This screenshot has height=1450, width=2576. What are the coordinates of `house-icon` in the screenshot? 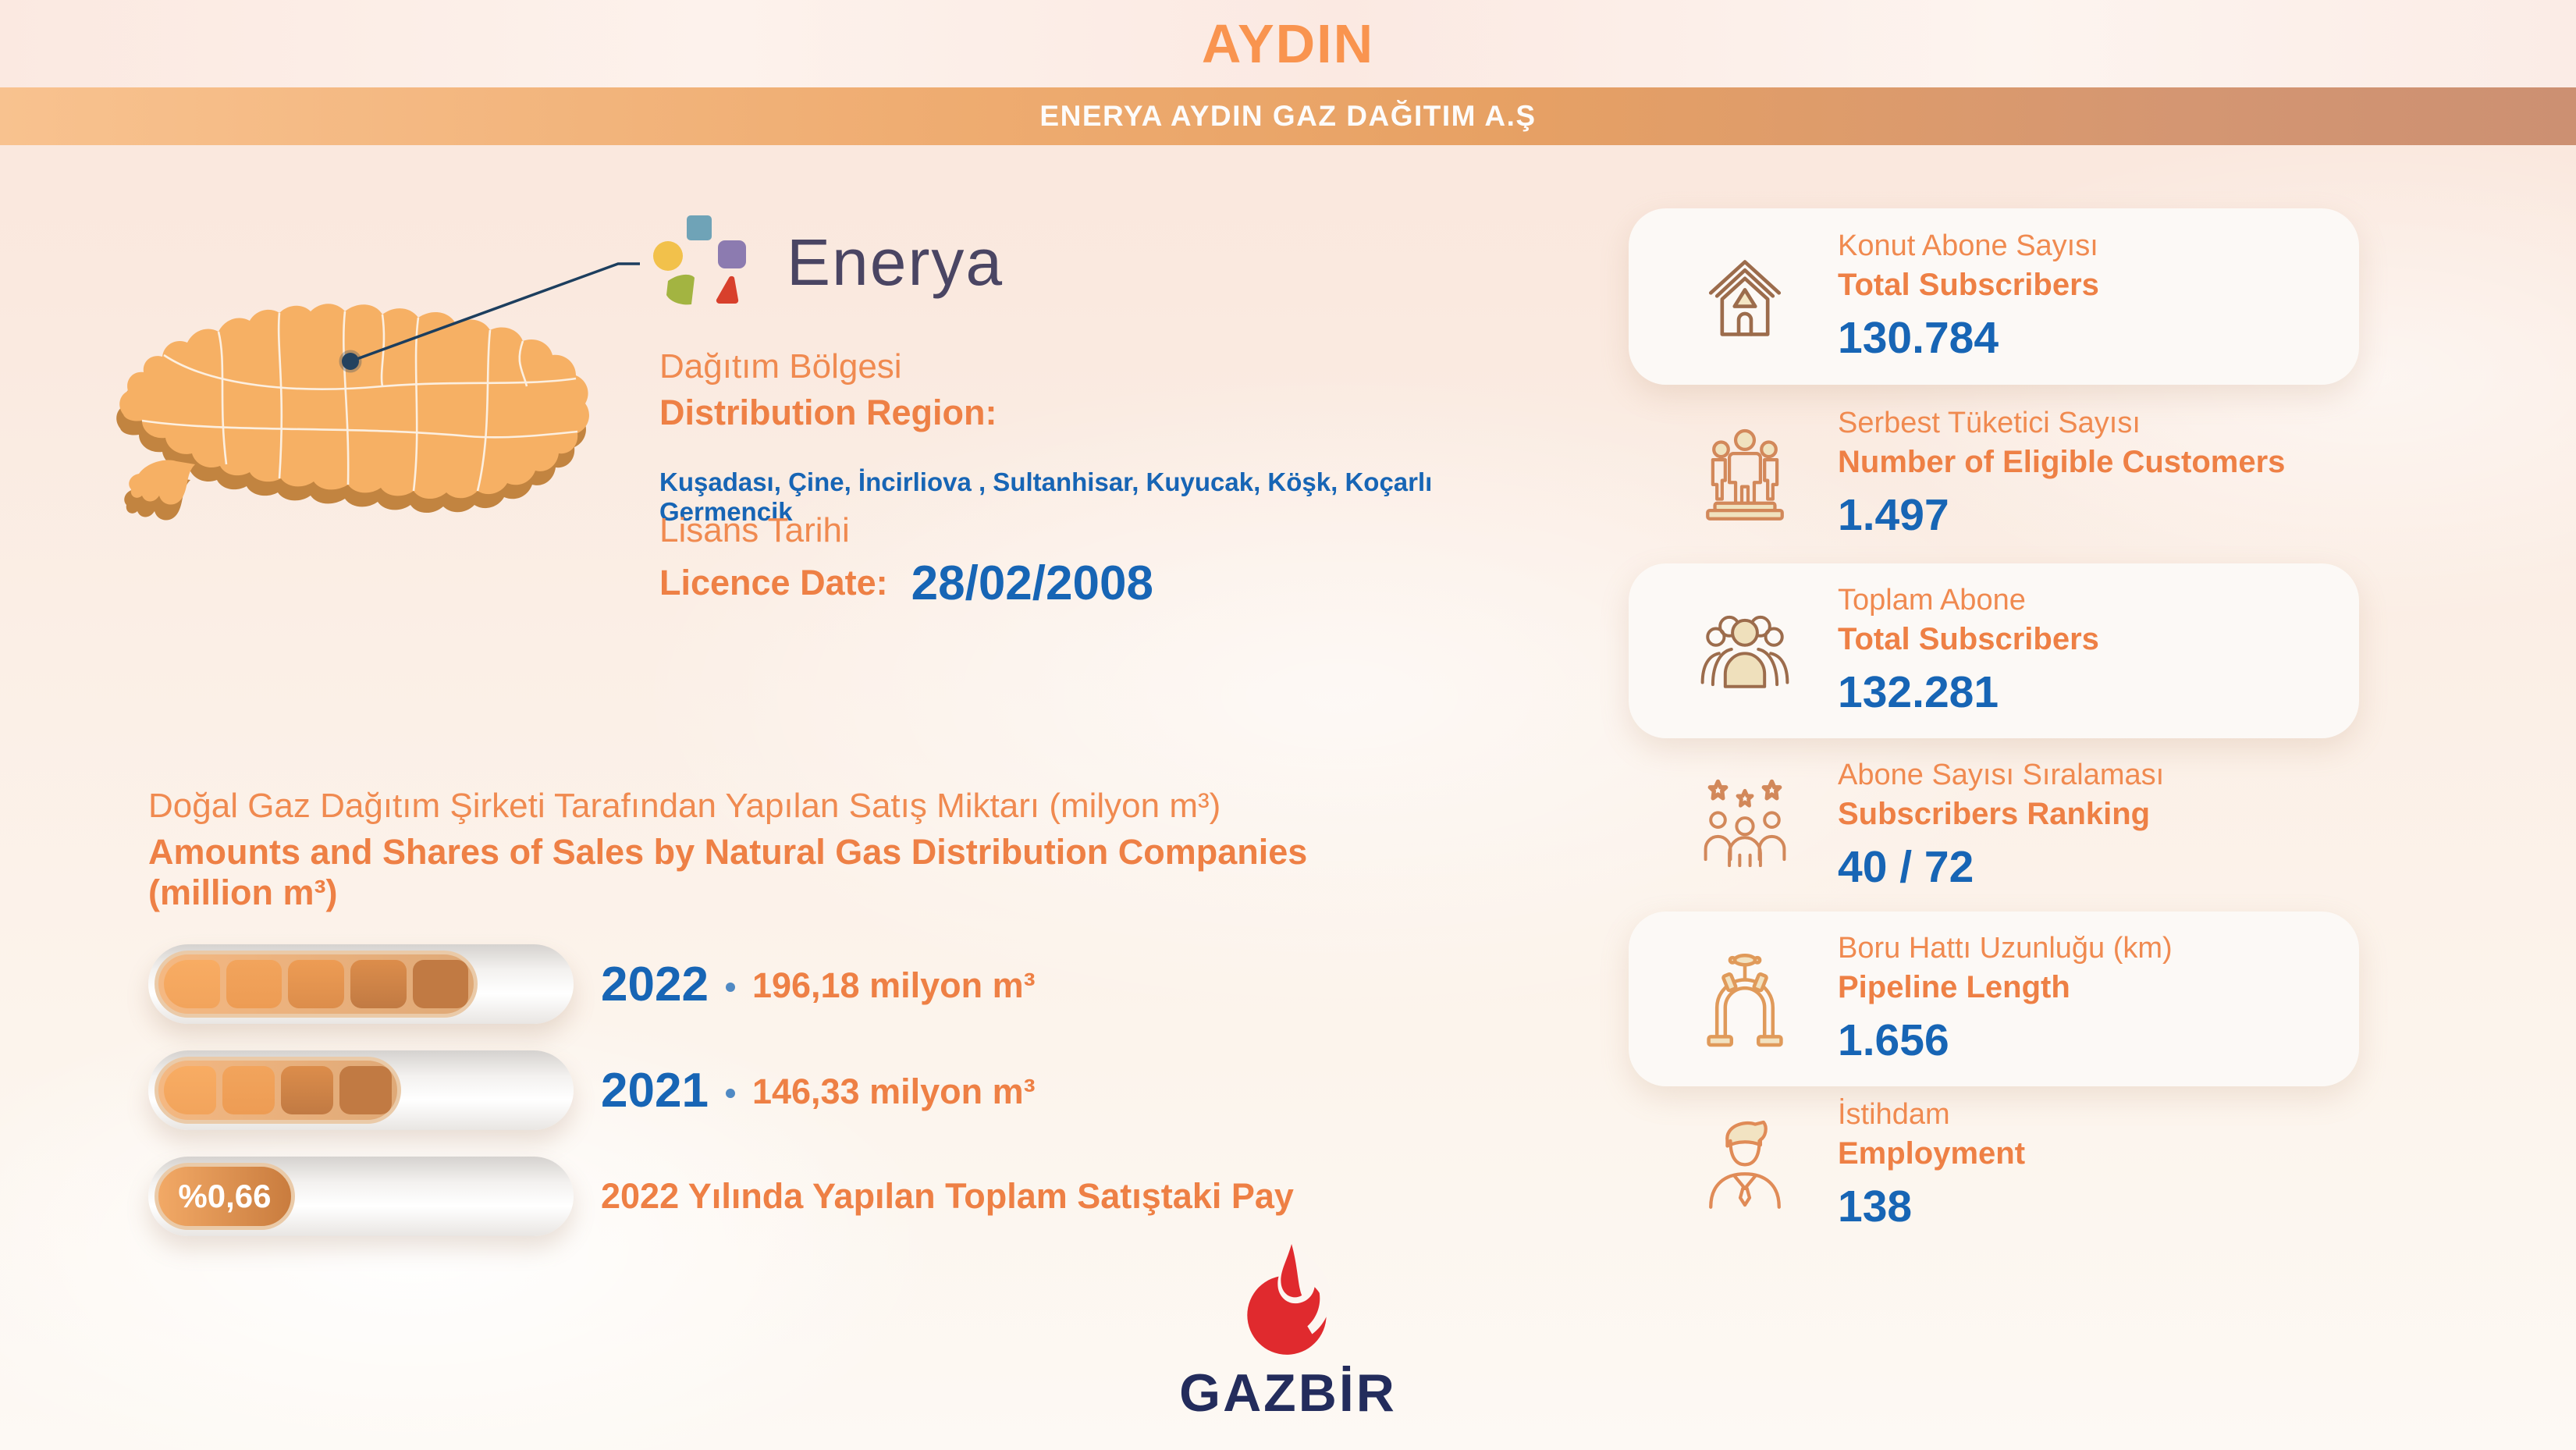 It's located at (1745, 298).